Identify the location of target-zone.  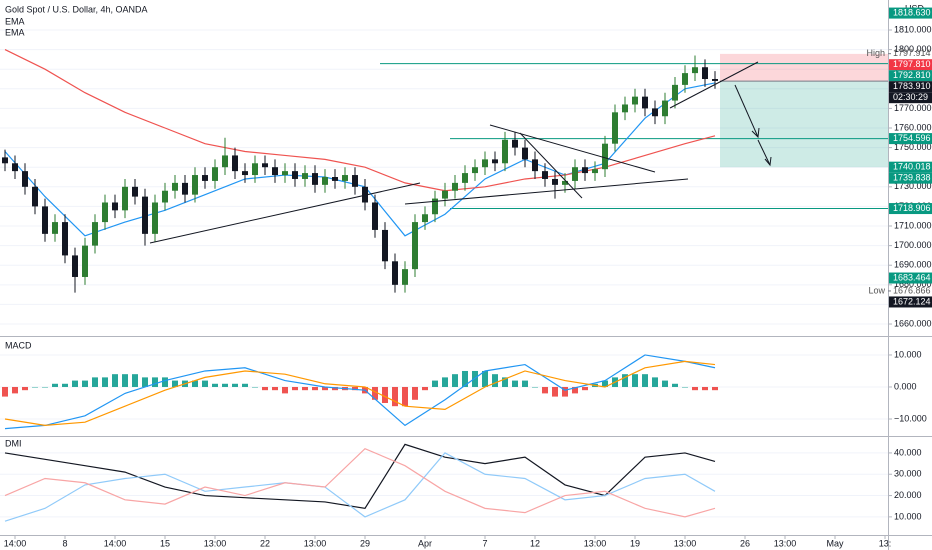
(804, 124).